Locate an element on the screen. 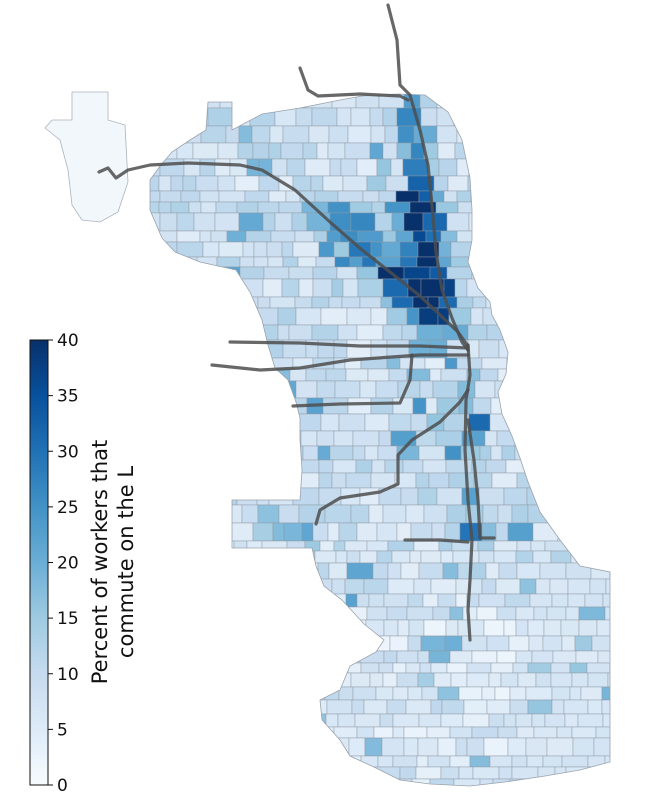 The width and height of the screenshot is (660, 795). colorbar-tick-label: 35 is located at coordinates (68, 397).